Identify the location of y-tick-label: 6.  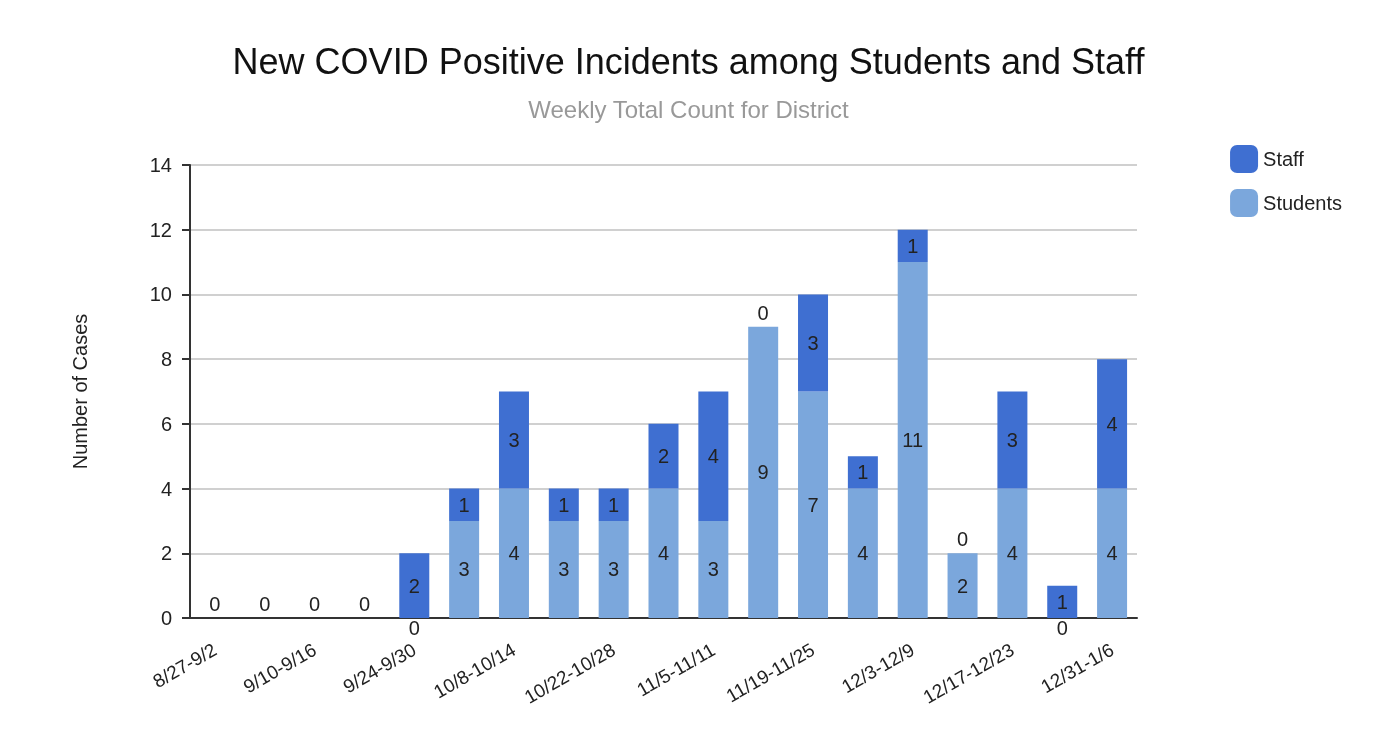
(166, 423).